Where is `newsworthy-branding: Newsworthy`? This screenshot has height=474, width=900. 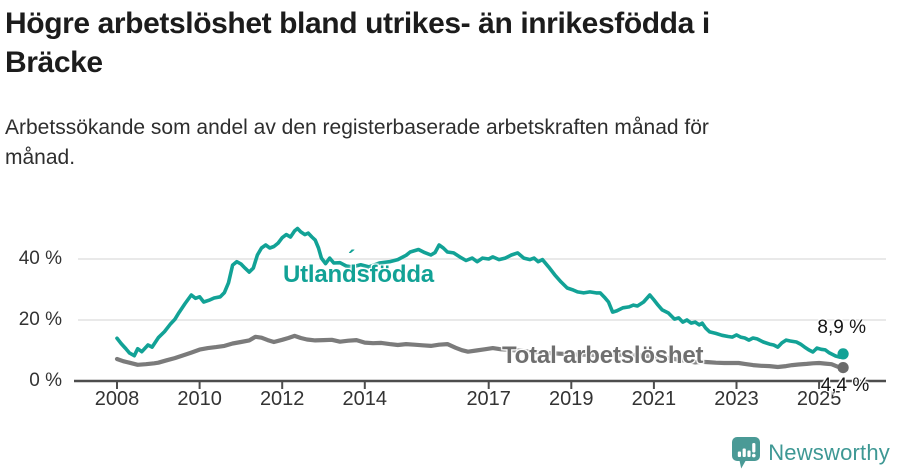 newsworthy-branding: Newsworthy is located at coordinates (810, 453).